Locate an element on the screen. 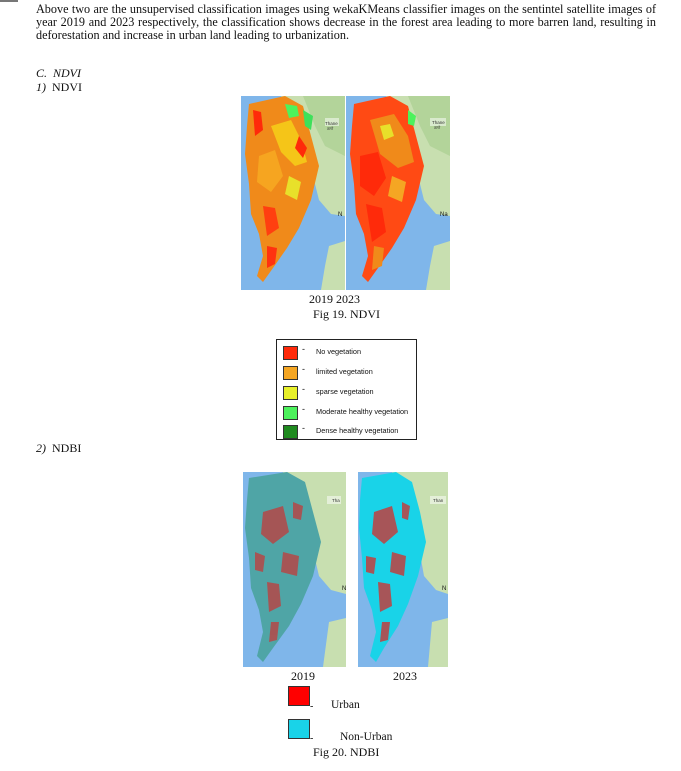  legend-label: sparse vegetation is located at coordinates (345, 391).